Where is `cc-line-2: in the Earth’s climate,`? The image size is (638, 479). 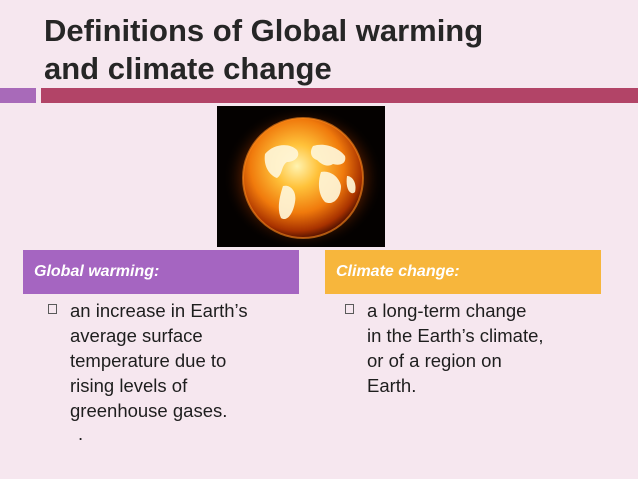
cc-line-2: in the Earth’s climate, is located at coordinates (455, 335).